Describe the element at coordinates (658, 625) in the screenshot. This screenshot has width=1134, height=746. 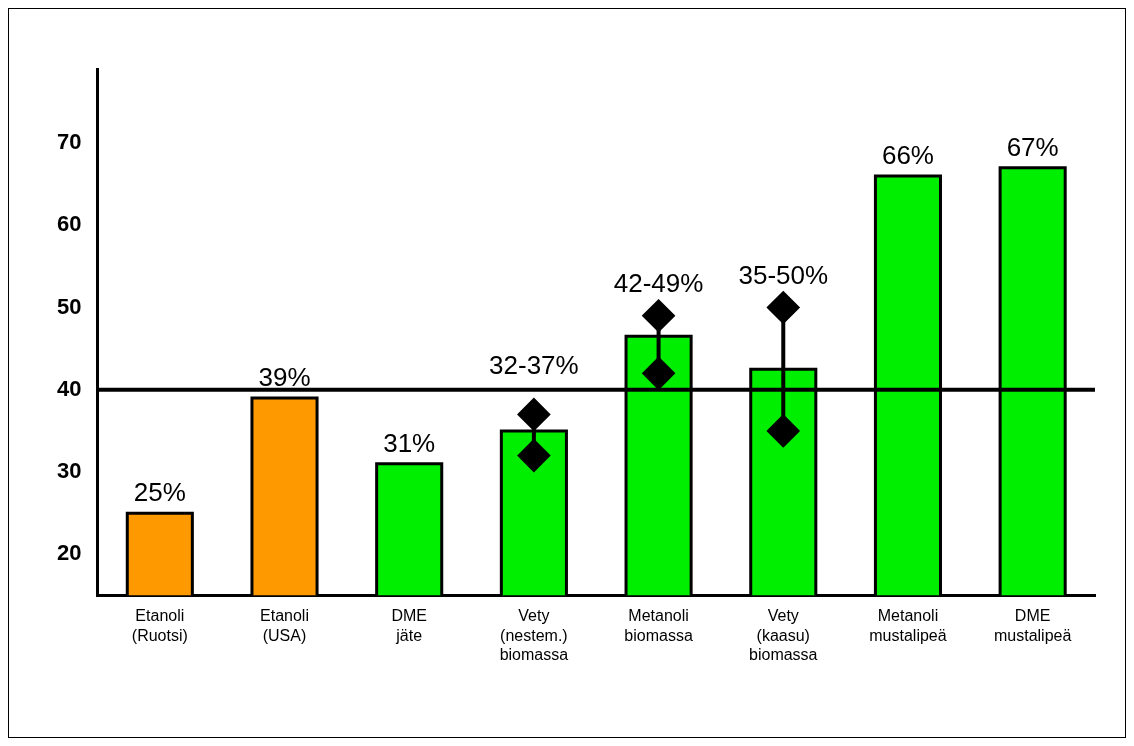
I see `x-tick-label: Metanoli biomassa` at that location.